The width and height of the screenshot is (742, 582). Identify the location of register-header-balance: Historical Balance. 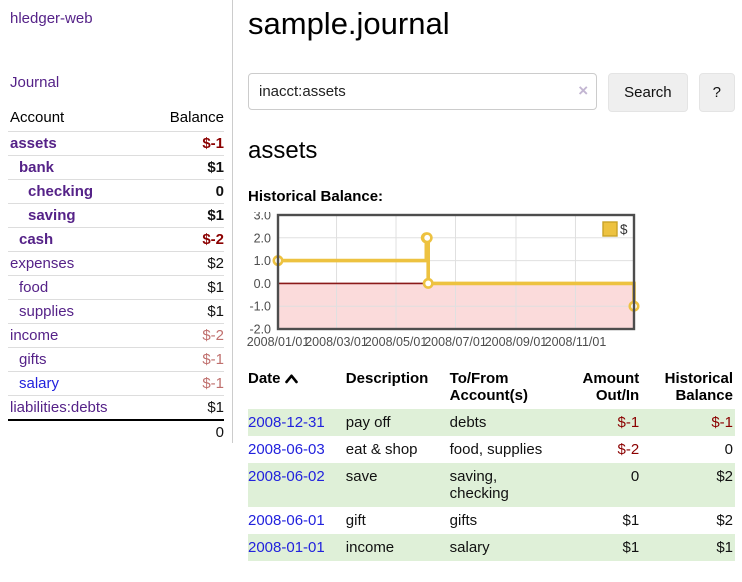
(698, 387).